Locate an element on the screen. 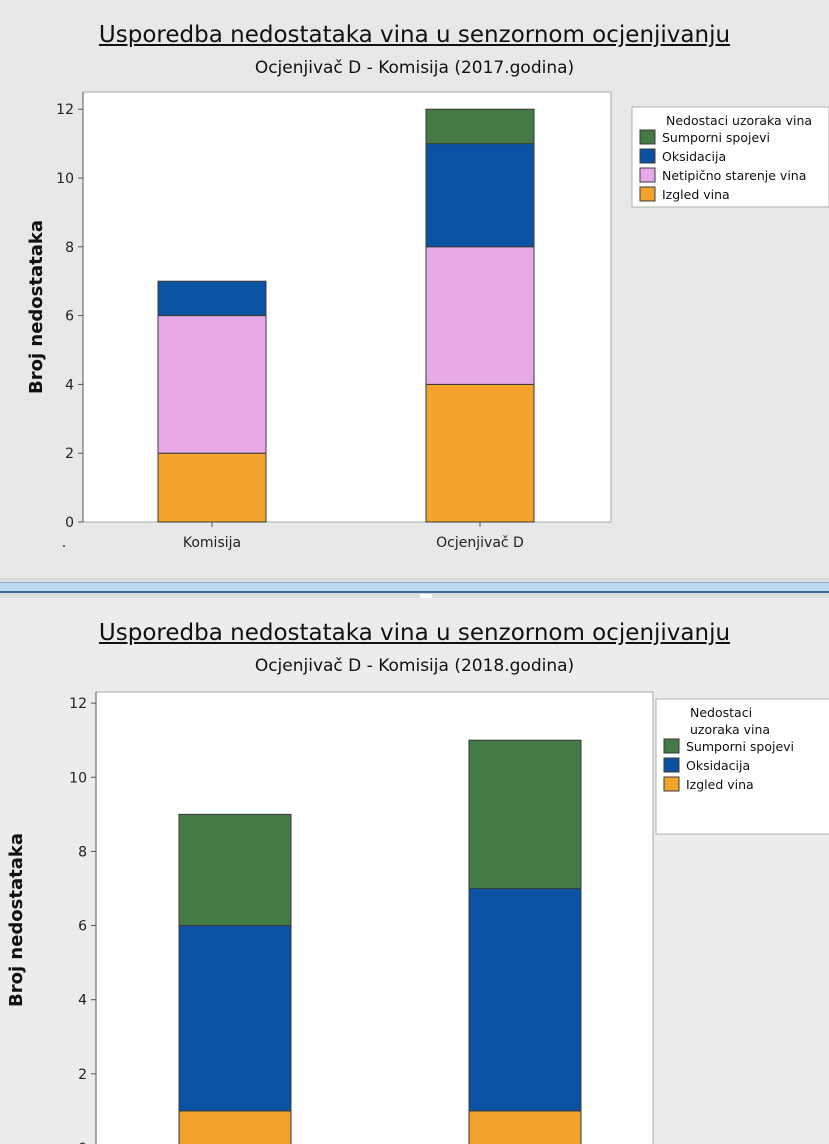  legend-title: Nedostaci uzoraka vina is located at coordinates (739, 120).